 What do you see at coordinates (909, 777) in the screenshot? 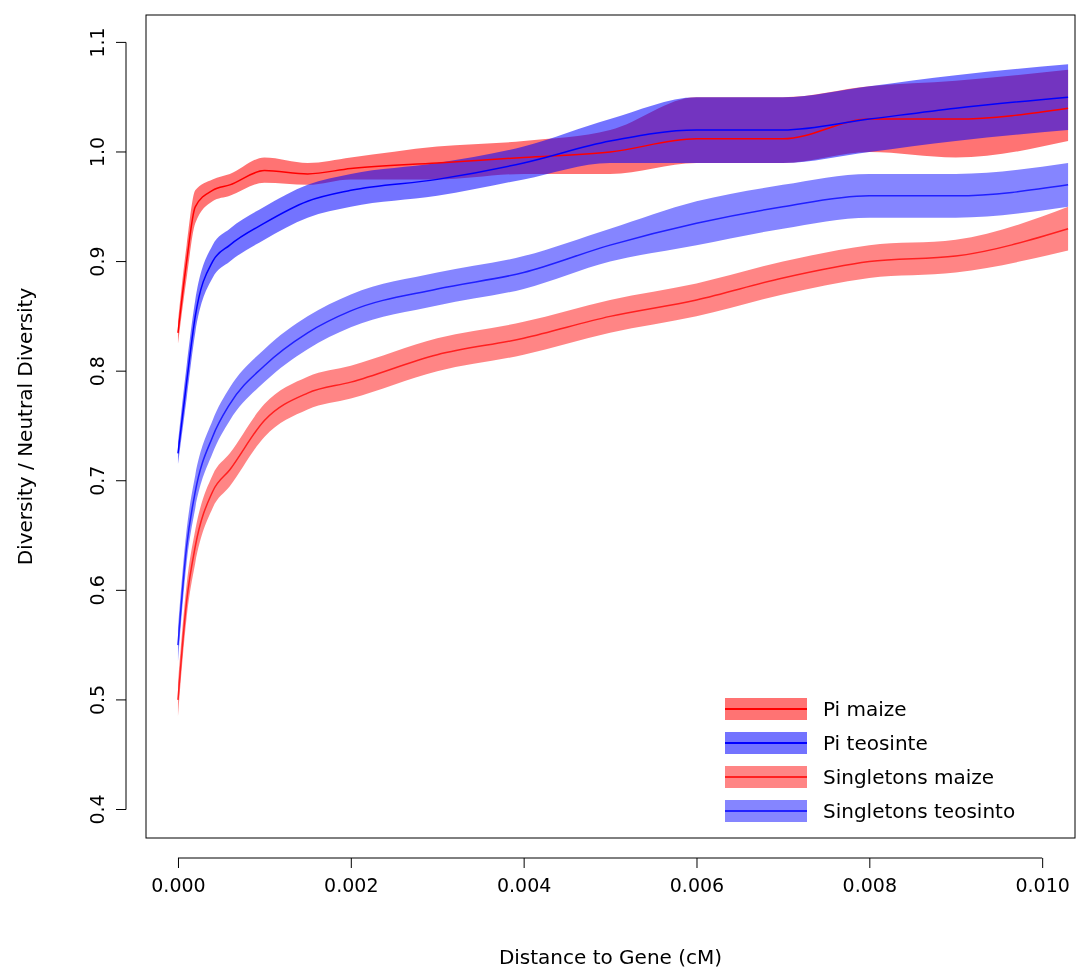
I see `legend-label: Singletons maize` at bounding box center [909, 777].